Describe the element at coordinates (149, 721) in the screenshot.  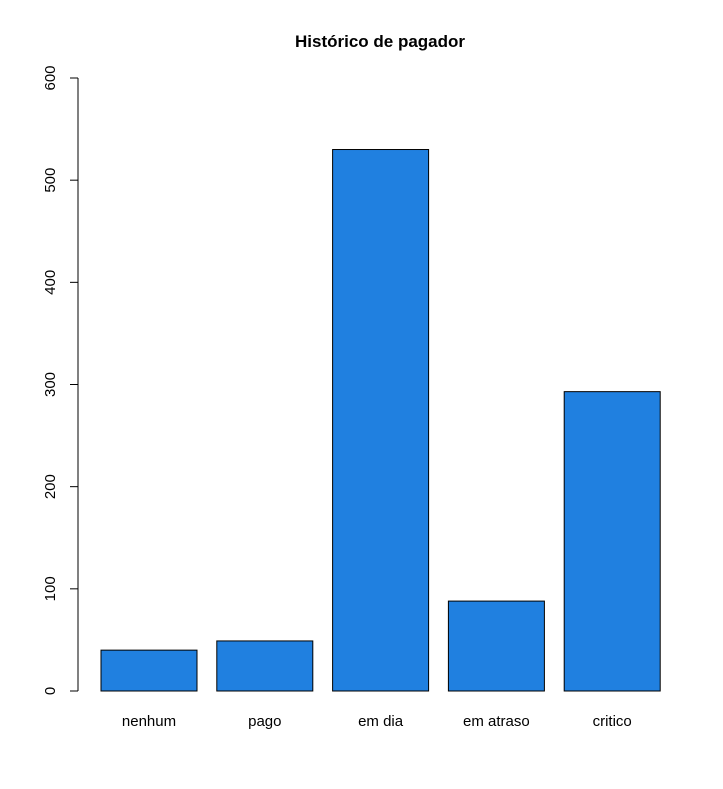
I see `x-category-label: nenhum` at that location.